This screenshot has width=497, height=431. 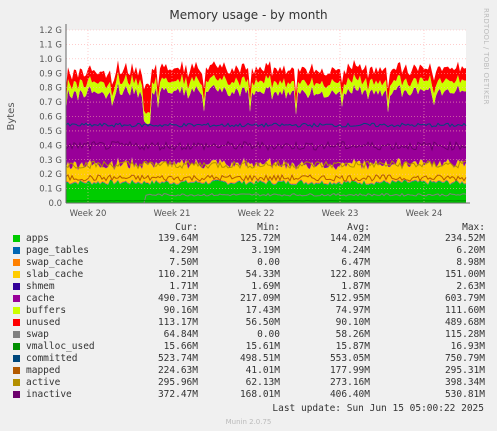 I want to click on legend-row-active: active 295.96M 62.13M 273.16M 398.34M, so click(x=248, y=382).